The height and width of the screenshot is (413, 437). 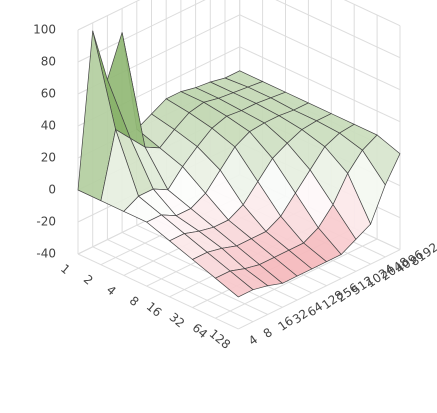 I want to click on x-tick-label: 4, so click(x=111, y=291).